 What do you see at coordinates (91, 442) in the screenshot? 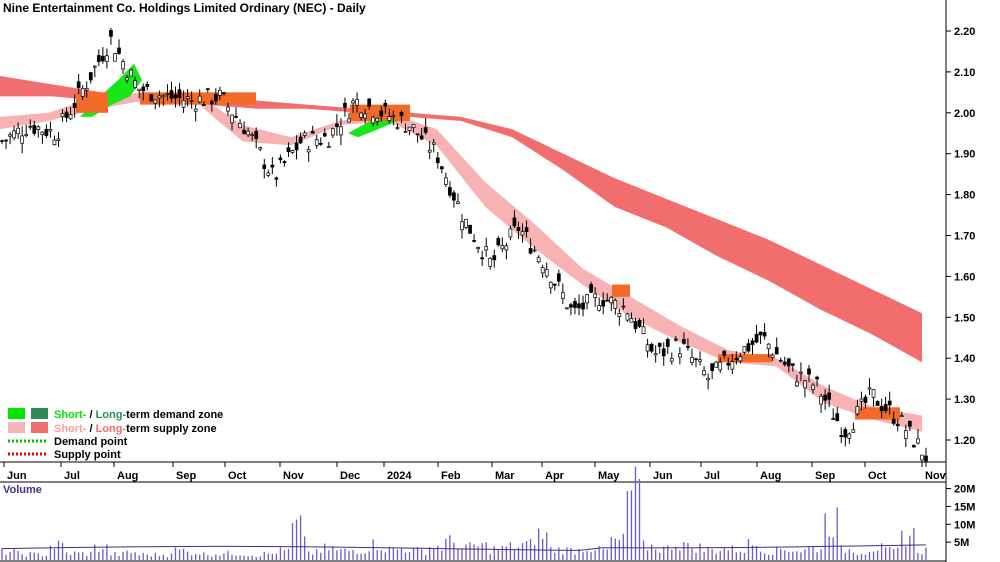
I see `legend-demand-point-label: Demand point` at bounding box center [91, 442].